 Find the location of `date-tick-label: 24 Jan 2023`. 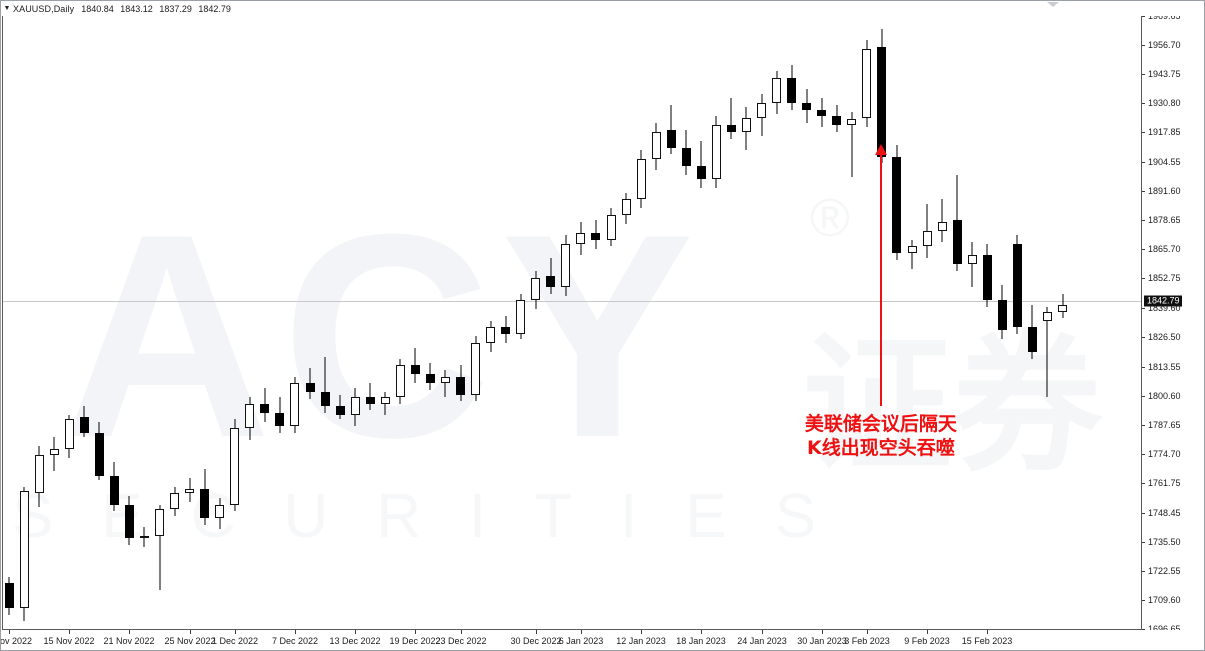

date-tick-label: 24 Jan 2023 is located at coordinates (762, 641).